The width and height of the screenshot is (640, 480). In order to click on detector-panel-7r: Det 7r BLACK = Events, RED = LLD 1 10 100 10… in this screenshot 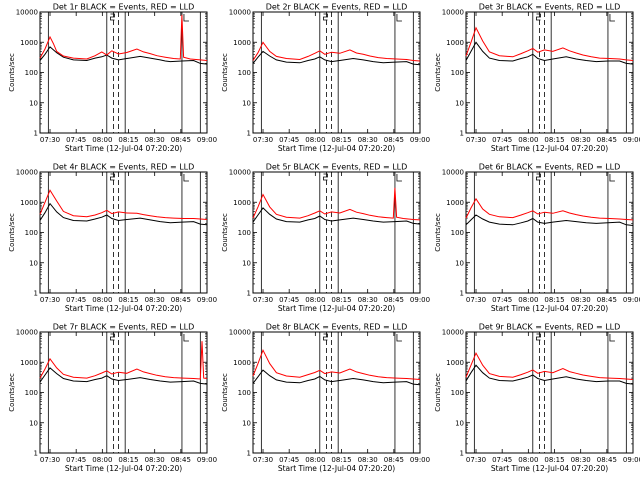, I will do `click(112, 398)`.